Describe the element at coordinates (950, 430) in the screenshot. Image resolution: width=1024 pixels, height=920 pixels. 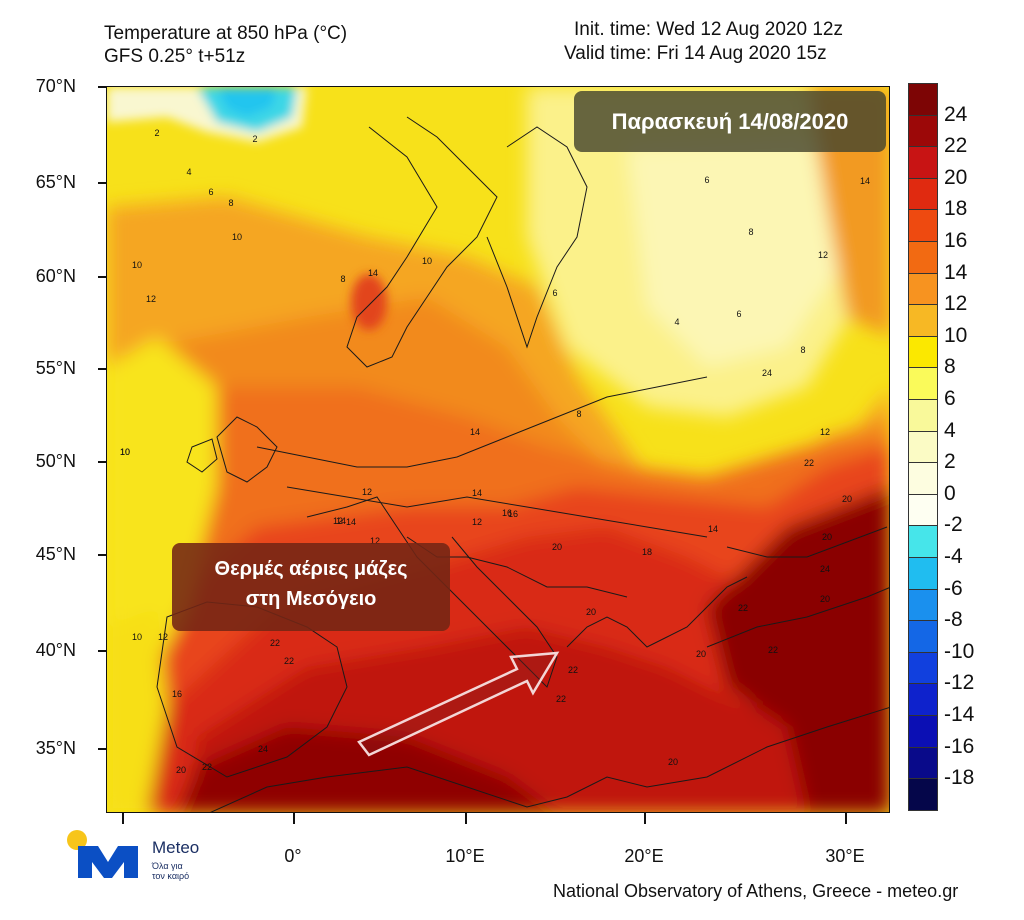
I see `colorbar-label: 4` at that location.